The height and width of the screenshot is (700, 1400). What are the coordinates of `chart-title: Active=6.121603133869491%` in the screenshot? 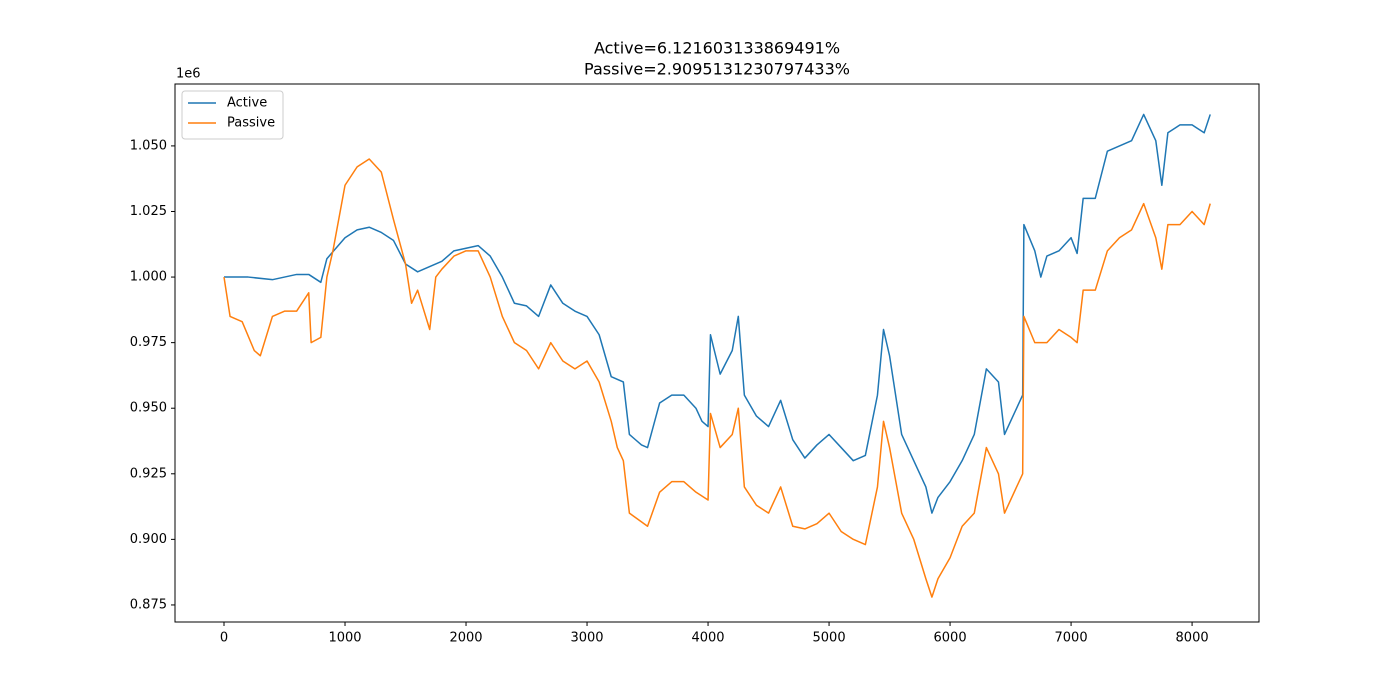 It's located at (717, 48).